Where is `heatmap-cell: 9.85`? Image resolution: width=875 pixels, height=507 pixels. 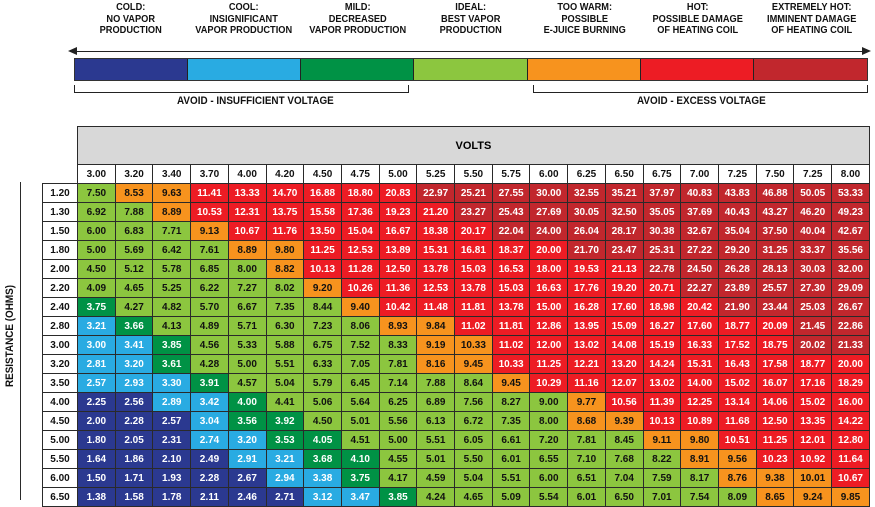
heatmap-cell: 9.85 is located at coordinates (850, 497).